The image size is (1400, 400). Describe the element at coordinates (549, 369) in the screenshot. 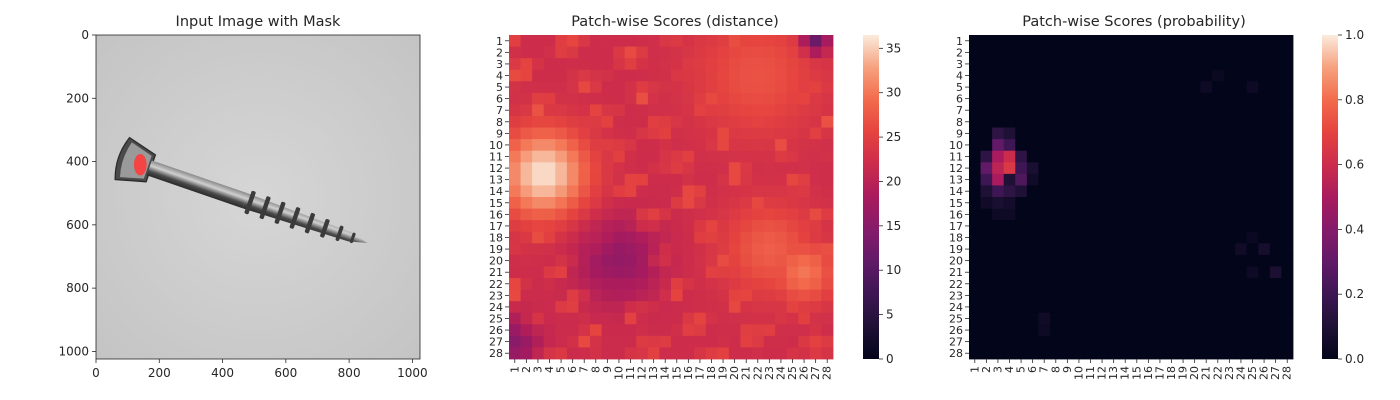

I see `distance-x-tick-label: 4` at that location.